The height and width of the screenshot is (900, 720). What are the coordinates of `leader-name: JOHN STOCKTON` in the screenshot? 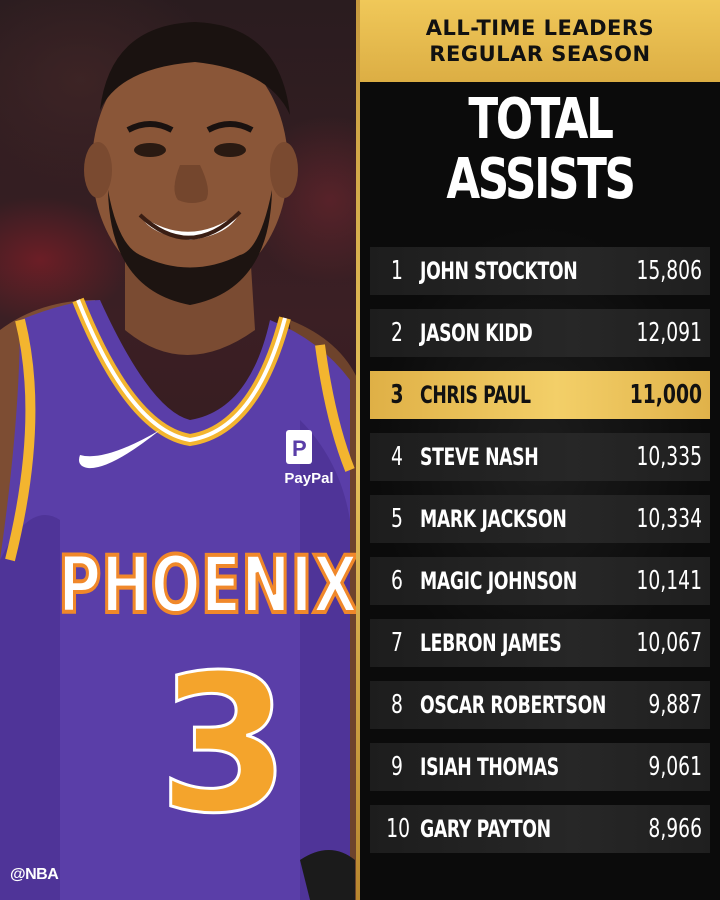 It's located at (499, 271).